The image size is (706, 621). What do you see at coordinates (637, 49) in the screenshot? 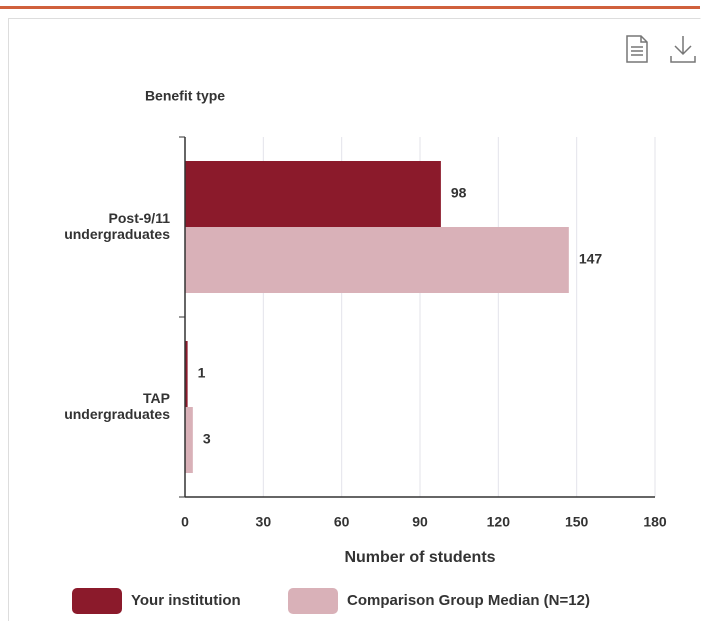
I see `document-icon` at bounding box center [637, 49].